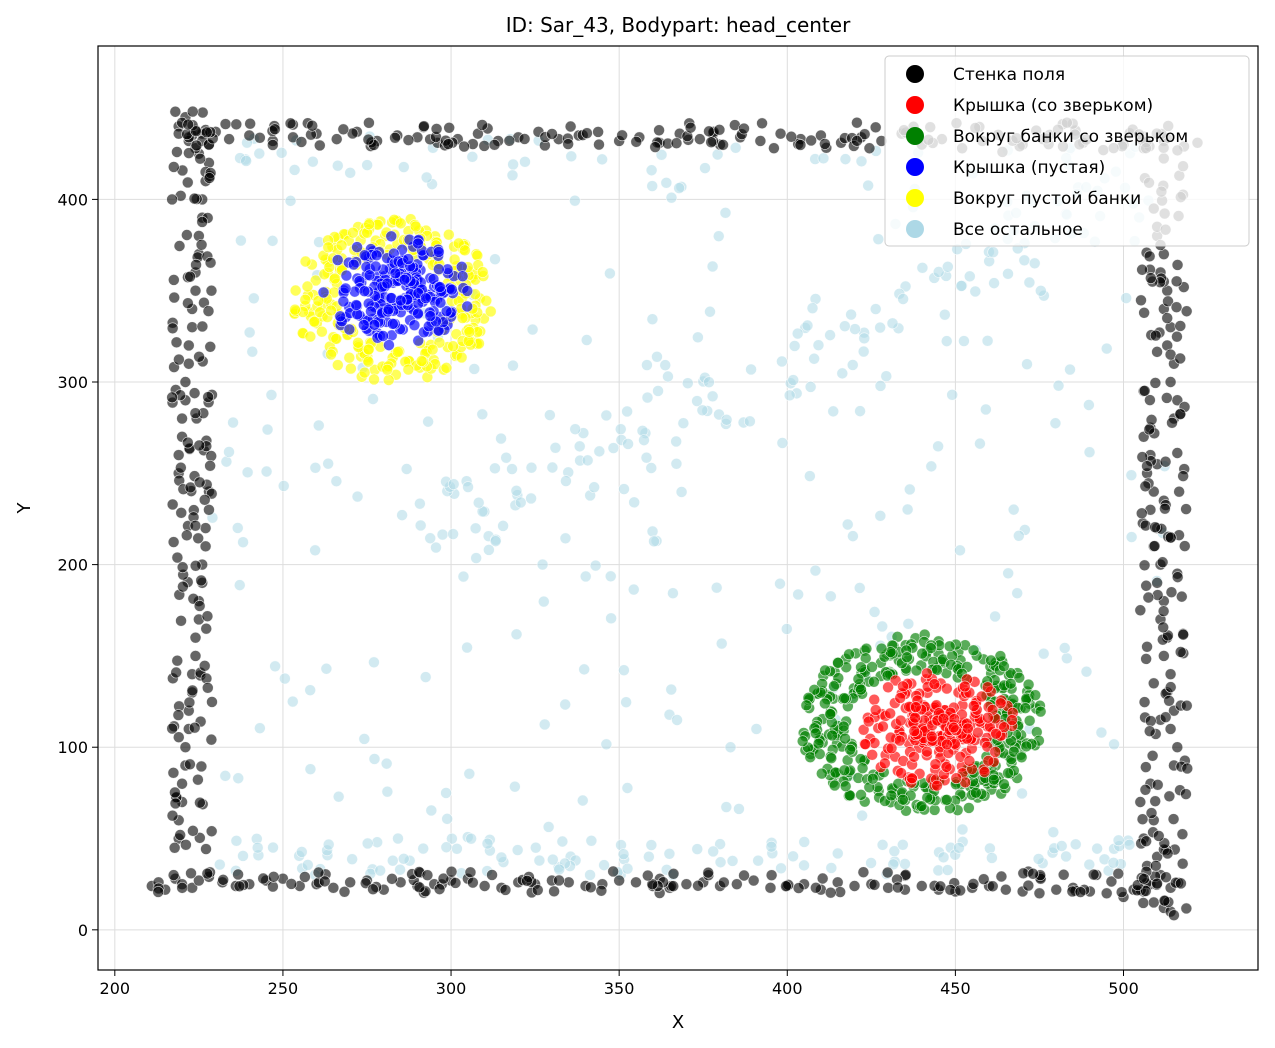  Describe the element at coordinates (1053, 106) in the screenshot. I see `legend-label: Крышка (со зверьком)` at that location.